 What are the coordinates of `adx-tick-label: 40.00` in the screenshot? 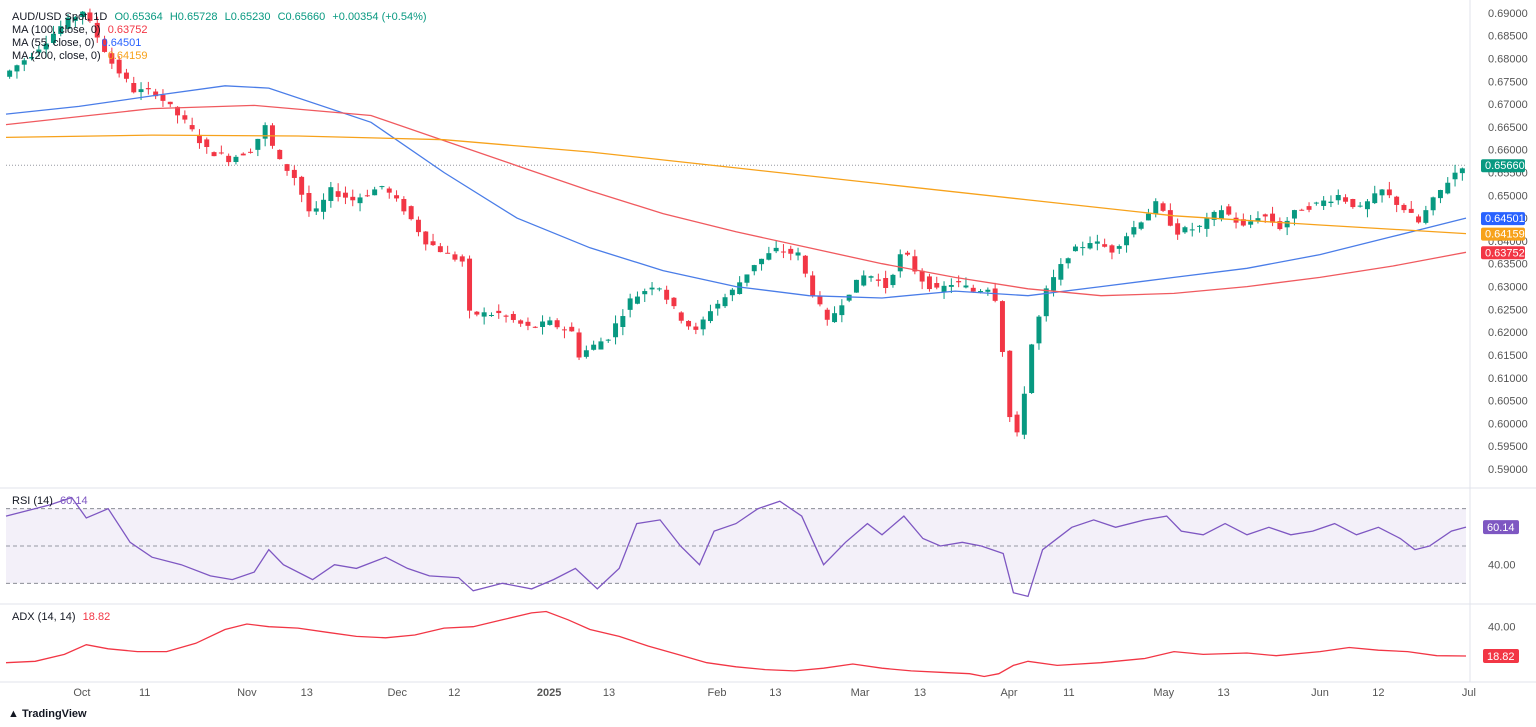 It's located at (1502, 628).